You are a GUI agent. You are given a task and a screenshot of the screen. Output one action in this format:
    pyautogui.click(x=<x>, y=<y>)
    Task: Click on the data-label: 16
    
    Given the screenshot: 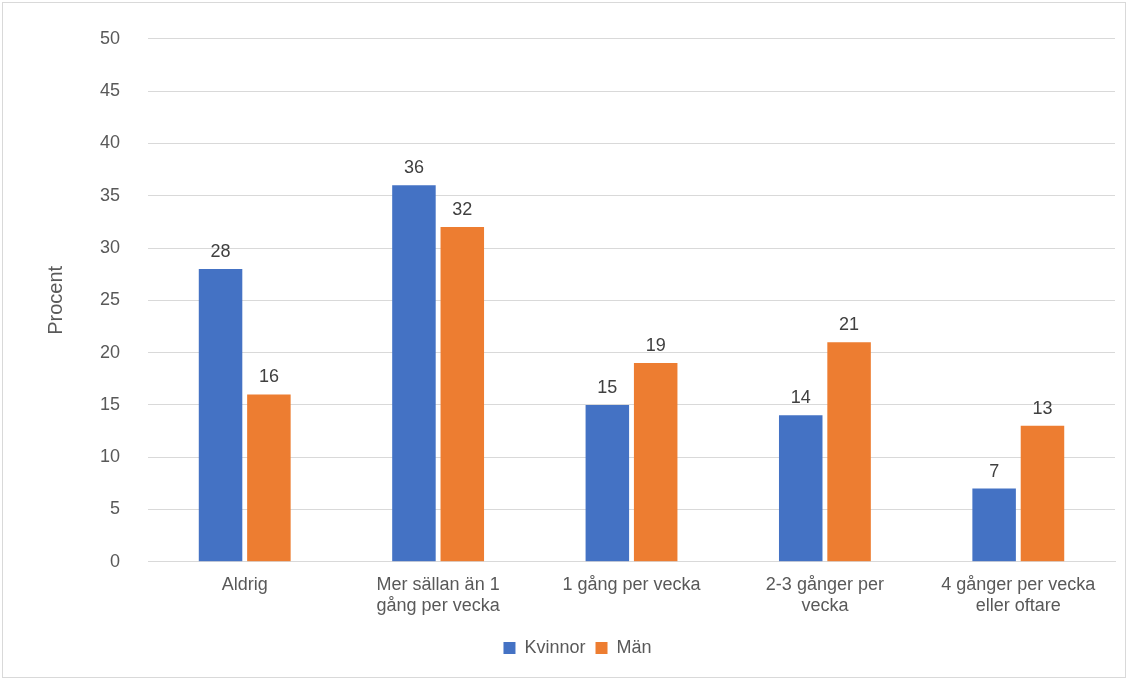 What is the action you would take?
    pyautogui.click(x=268, y=376)
    